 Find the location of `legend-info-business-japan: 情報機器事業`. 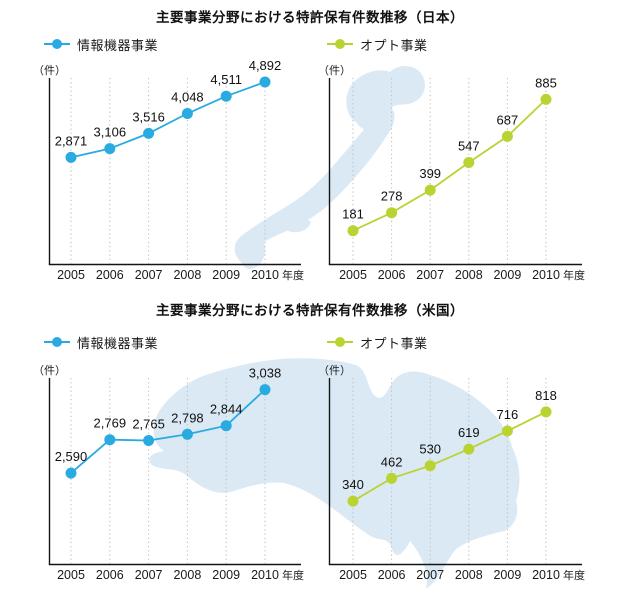

legend-info-business-japan: 情報機器事業 is located at coordinates (101, 45).